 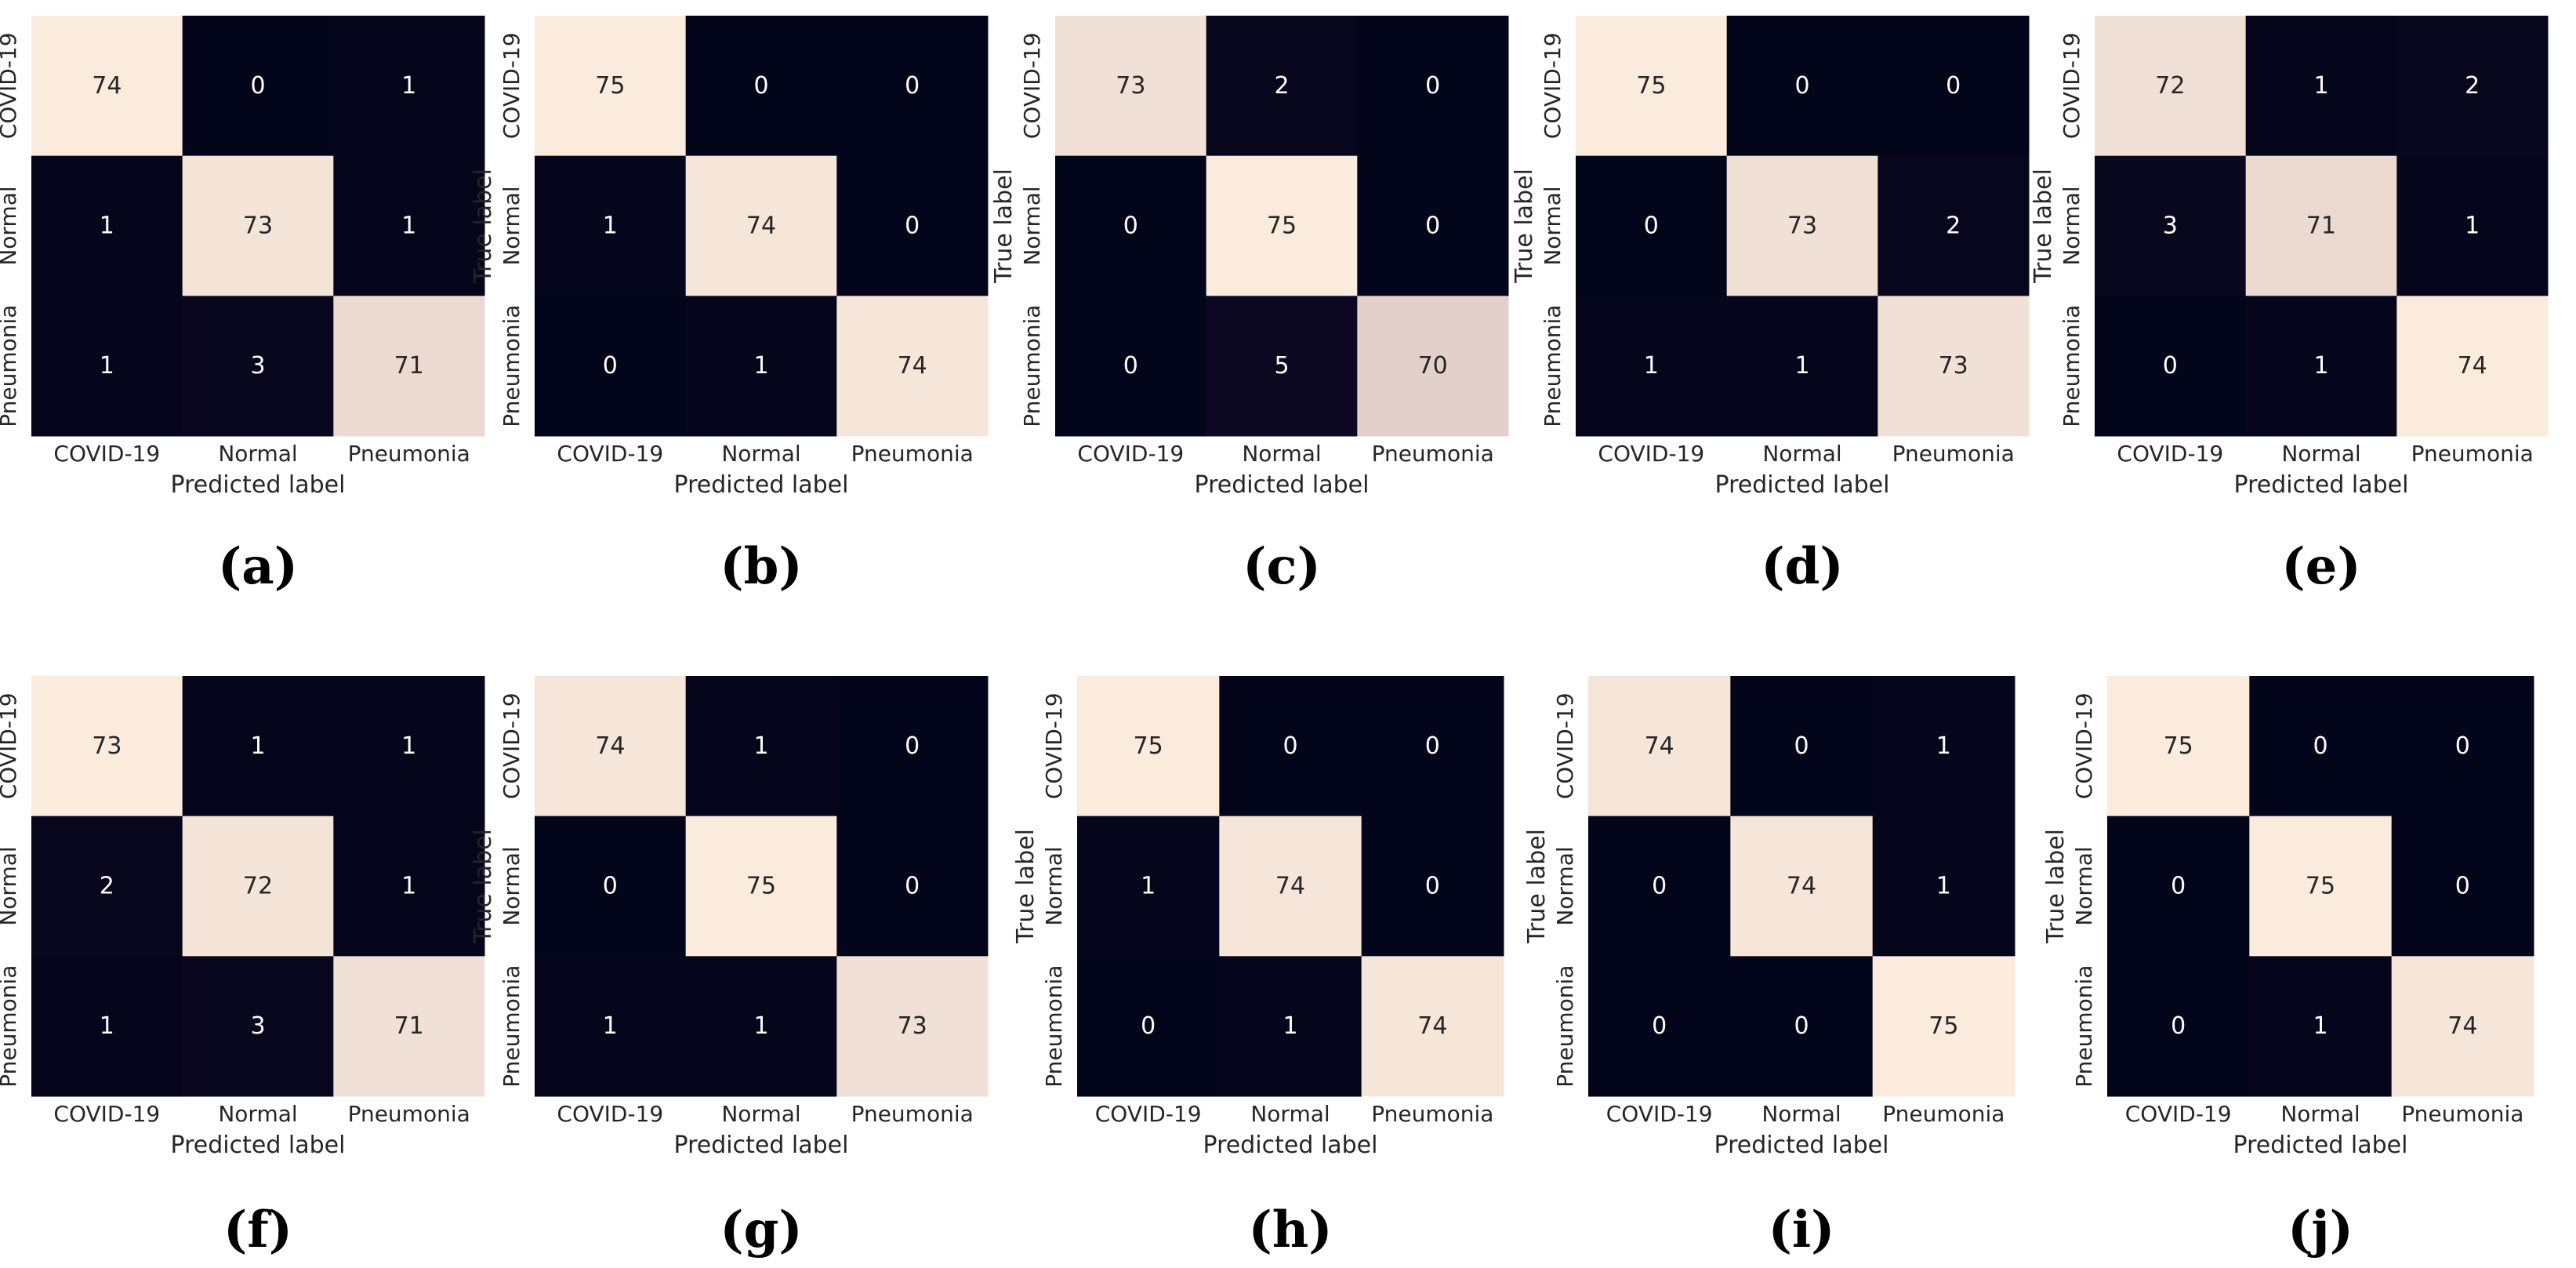 I want to click on panel-subcaption: (i), so click(x=1802, y=1230).